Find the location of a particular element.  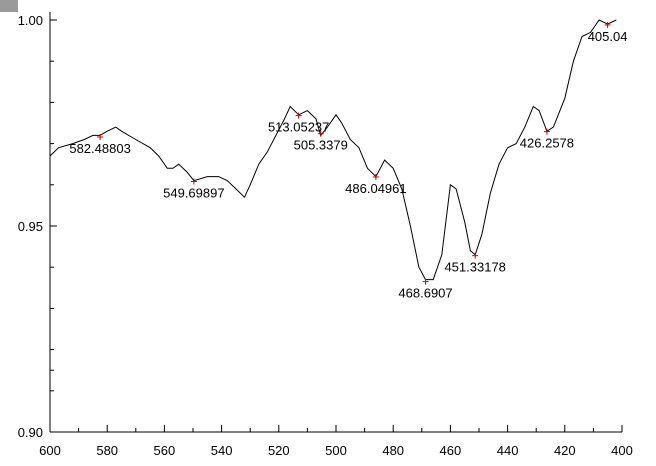

peak-label: 513.05237 is located at coordinates (298, 127).